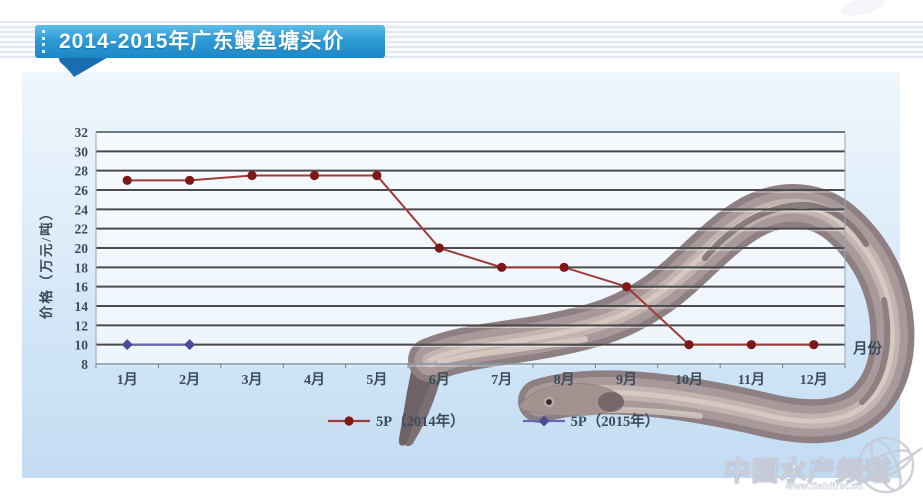 This screenshot has width=923, height=500. I want to click on globe-icon, so click(887, 465).